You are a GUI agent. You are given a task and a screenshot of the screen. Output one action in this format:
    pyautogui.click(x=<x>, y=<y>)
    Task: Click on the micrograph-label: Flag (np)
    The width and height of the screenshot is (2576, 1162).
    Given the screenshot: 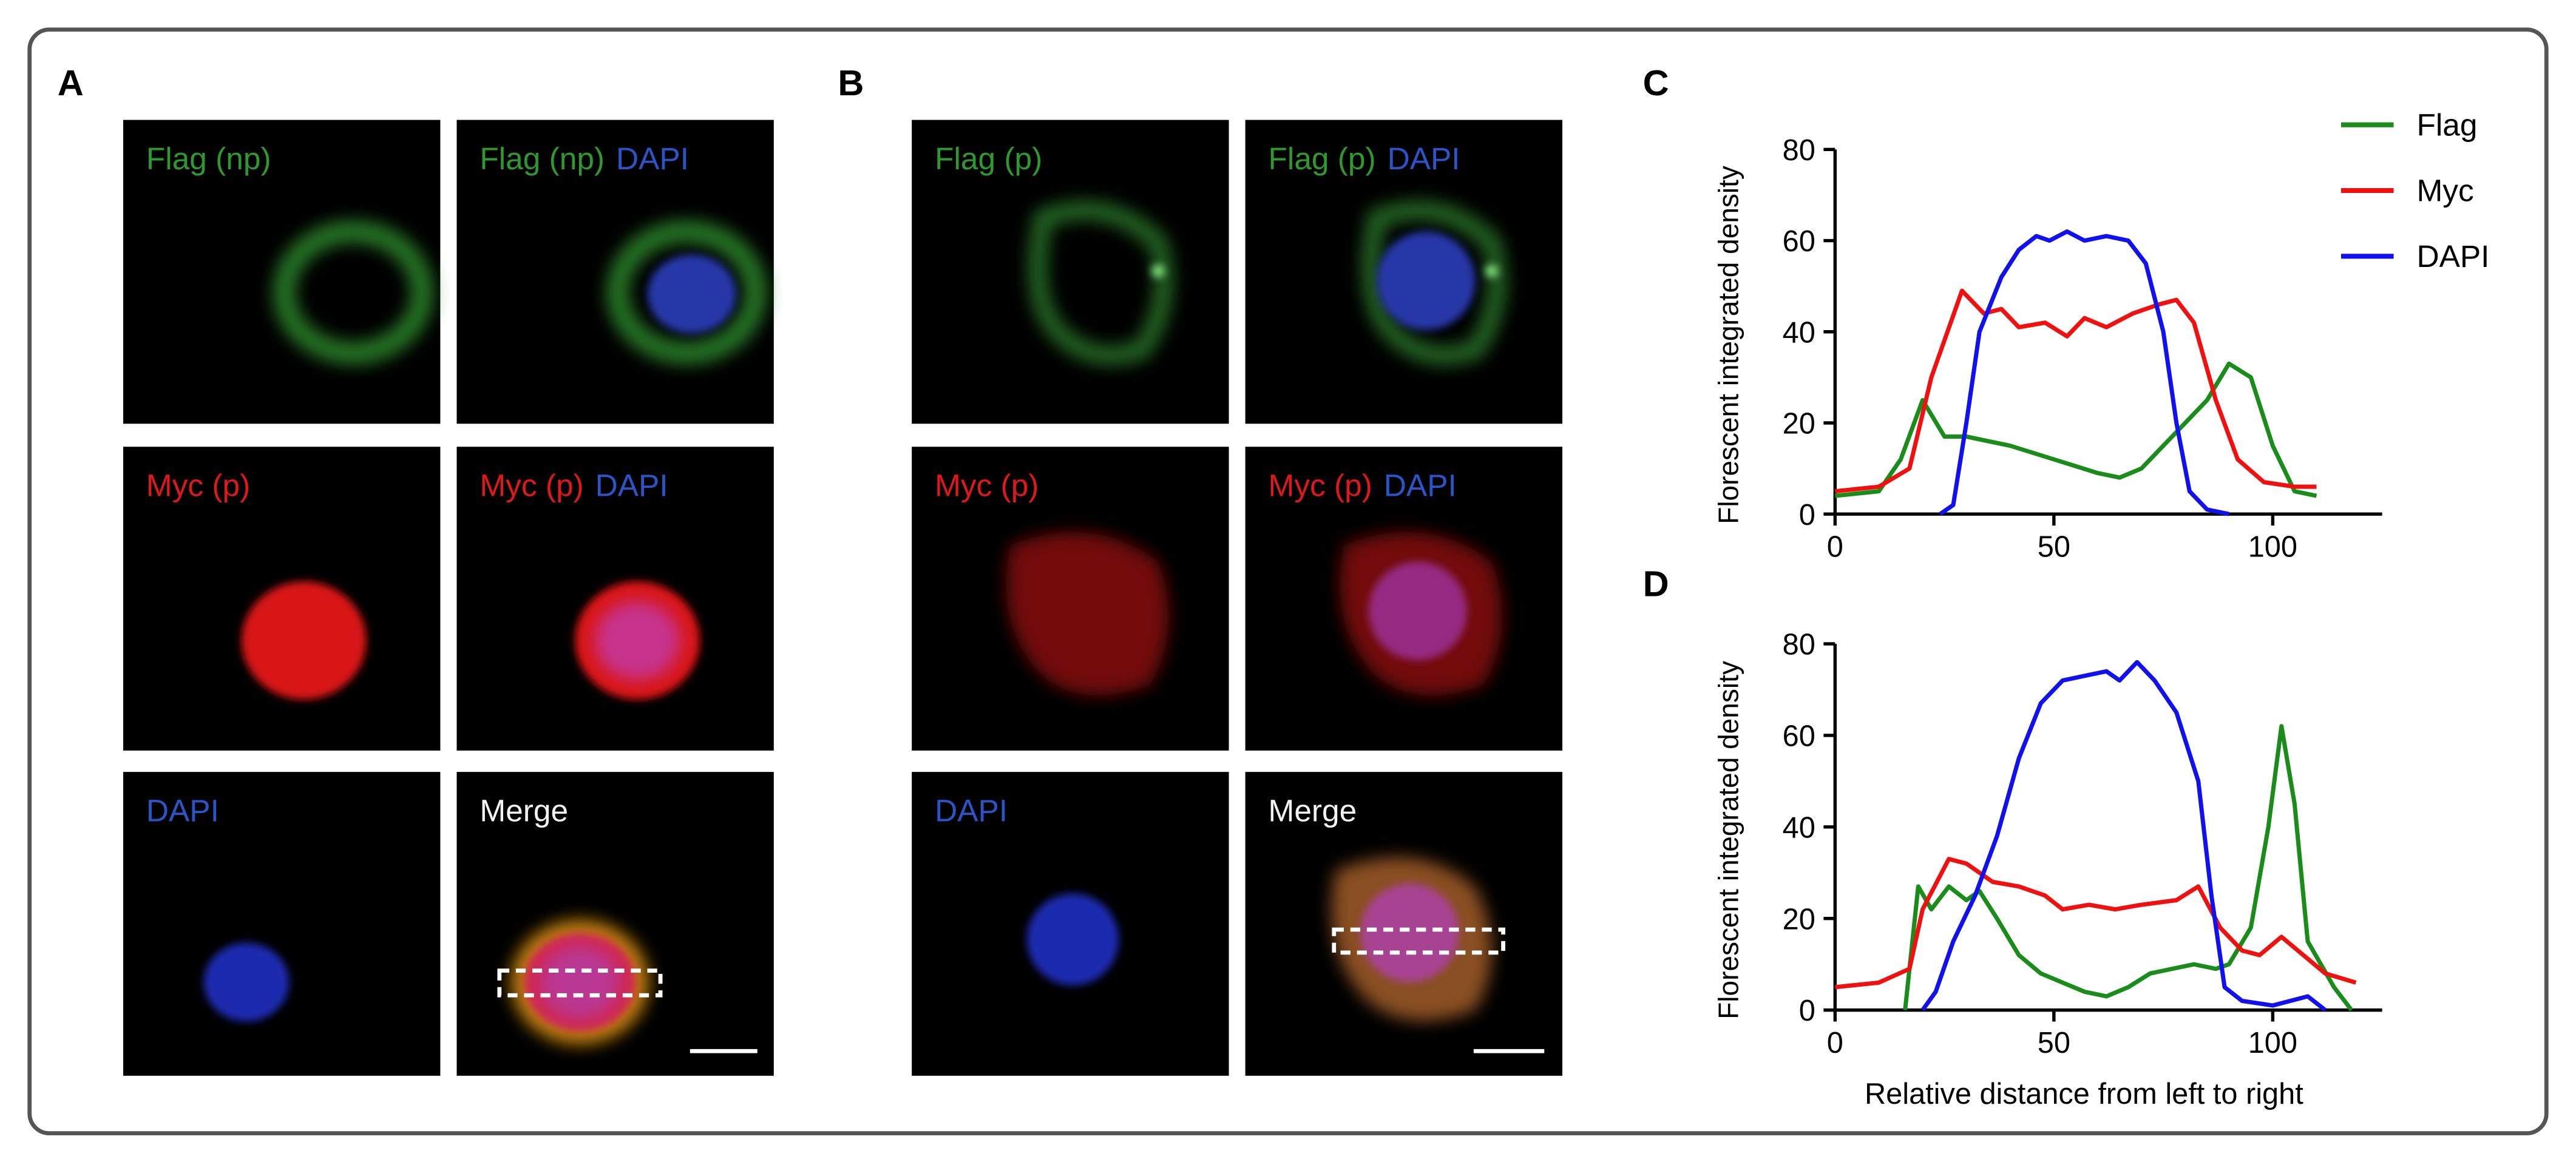 What is the action you would take?
    pyautogui.click(x=209, y=158)
    